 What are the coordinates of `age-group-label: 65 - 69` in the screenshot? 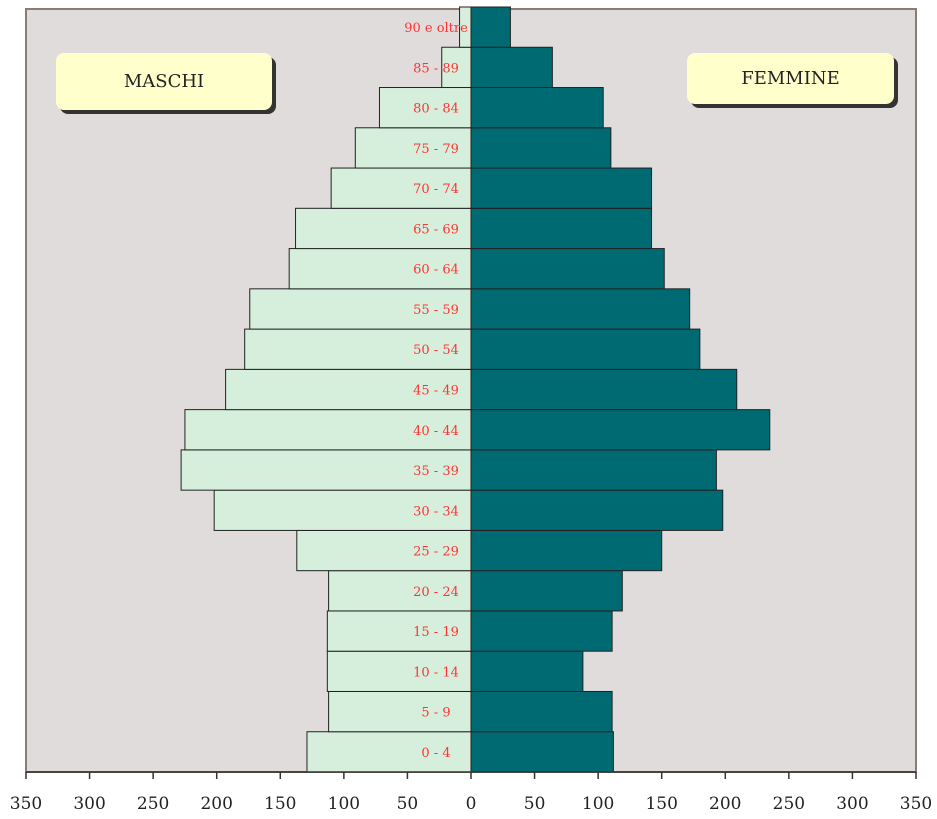 It's located at (436, 229).